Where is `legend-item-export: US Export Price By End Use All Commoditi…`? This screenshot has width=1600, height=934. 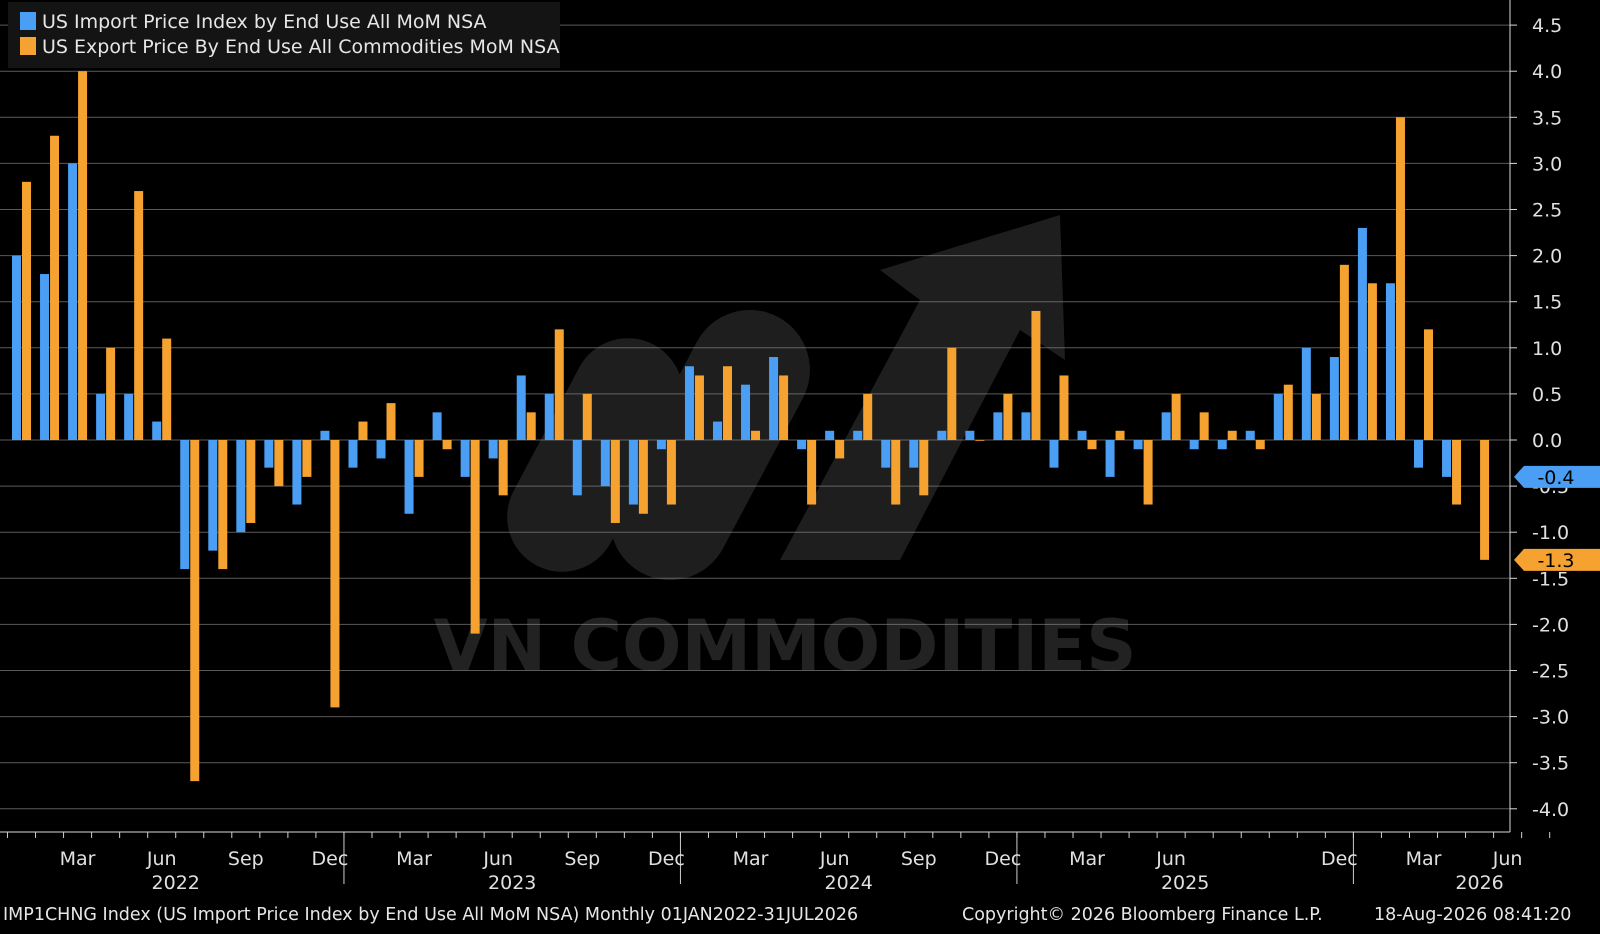
legend-item-export: US Export Price By End Use All Commoditi… is located at coordinates (290, 47).